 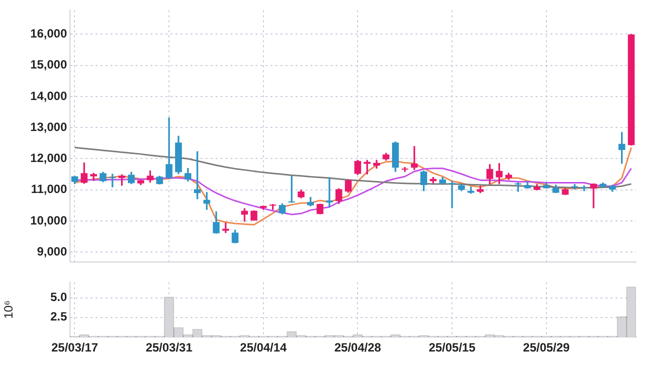 I want to click on y-tick-label: 11,000, so click(x=49, y=189).